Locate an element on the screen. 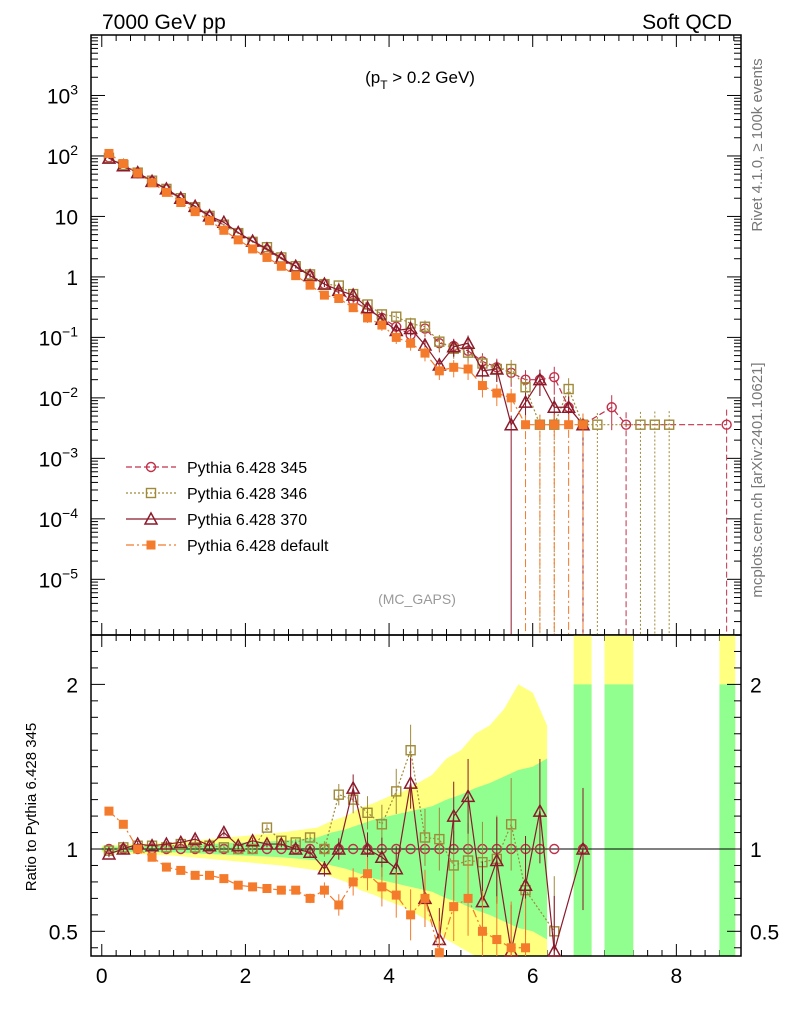  ratio-tick-label-left: 2 is located at coordinates (72, 685).